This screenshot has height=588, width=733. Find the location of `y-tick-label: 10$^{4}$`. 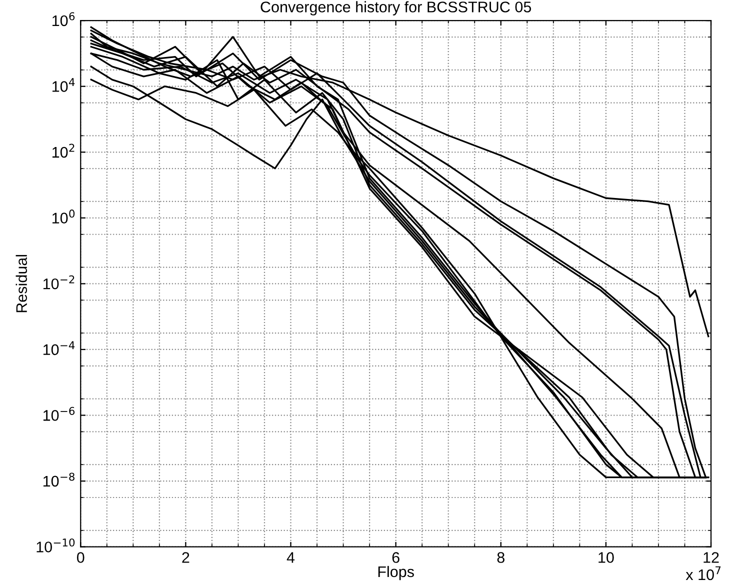

y-tick-label: 10$^{4}$ is located at coordinates (63, 85).